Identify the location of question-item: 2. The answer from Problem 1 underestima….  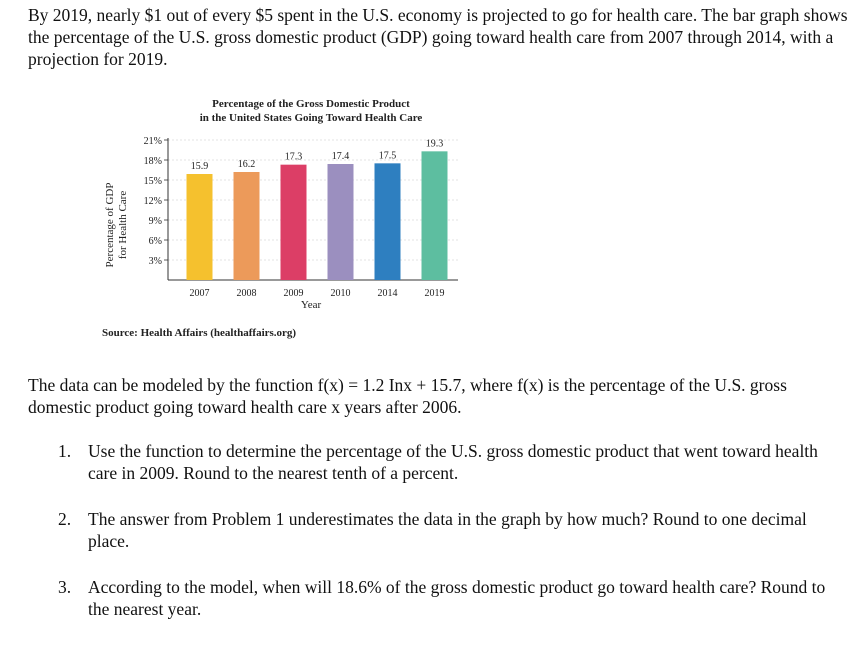
(448, 530).